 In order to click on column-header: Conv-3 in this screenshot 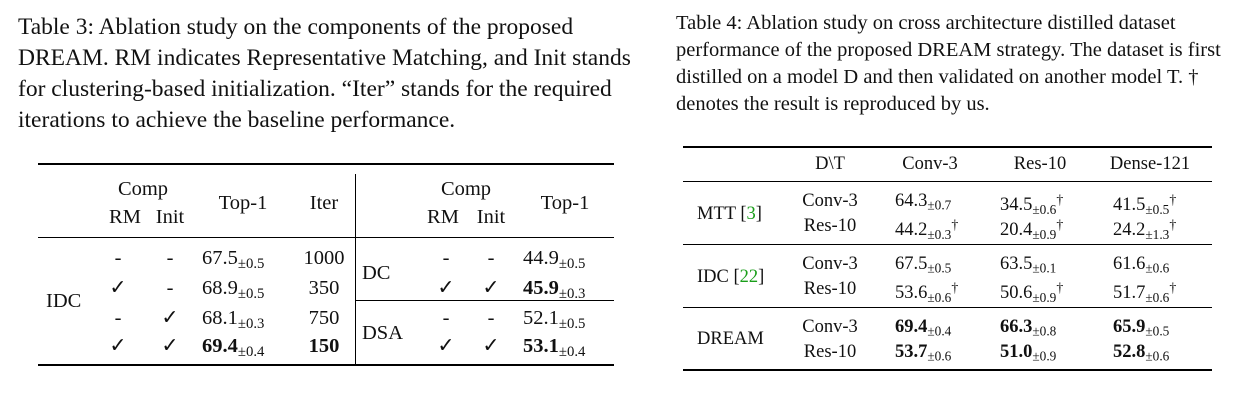, I will do `click(930, 164)`.